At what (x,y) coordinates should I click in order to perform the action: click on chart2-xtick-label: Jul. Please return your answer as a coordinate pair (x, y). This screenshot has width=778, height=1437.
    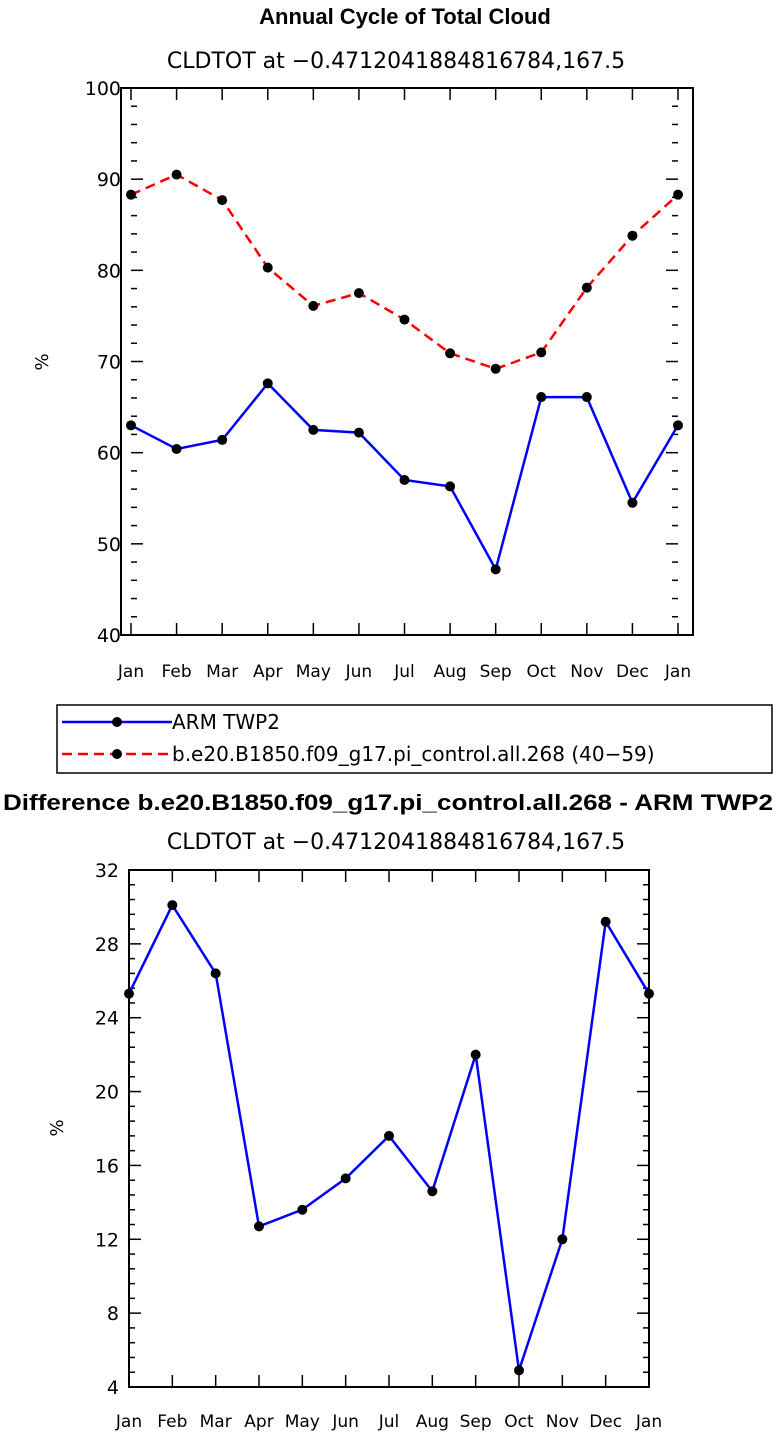
    Looking at the image, I should click on (389, 1422).